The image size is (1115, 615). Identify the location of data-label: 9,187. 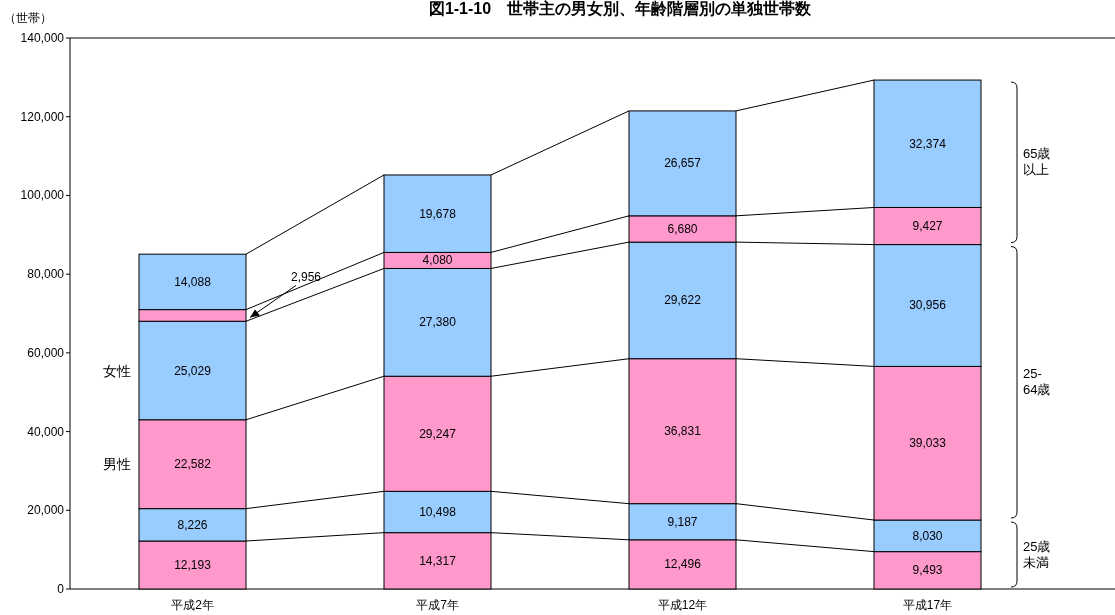
(682, 521).